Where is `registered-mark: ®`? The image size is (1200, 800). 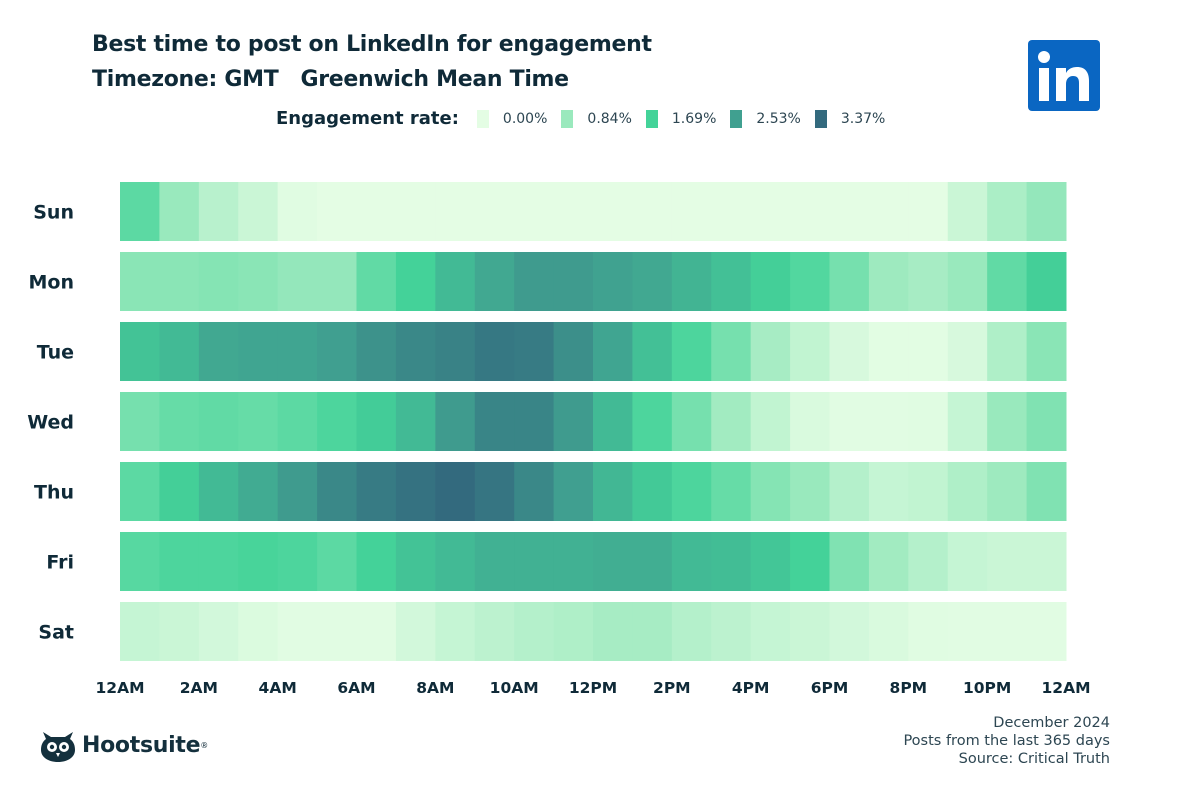 registered-mark: ® is located at coordinates (204, 745).